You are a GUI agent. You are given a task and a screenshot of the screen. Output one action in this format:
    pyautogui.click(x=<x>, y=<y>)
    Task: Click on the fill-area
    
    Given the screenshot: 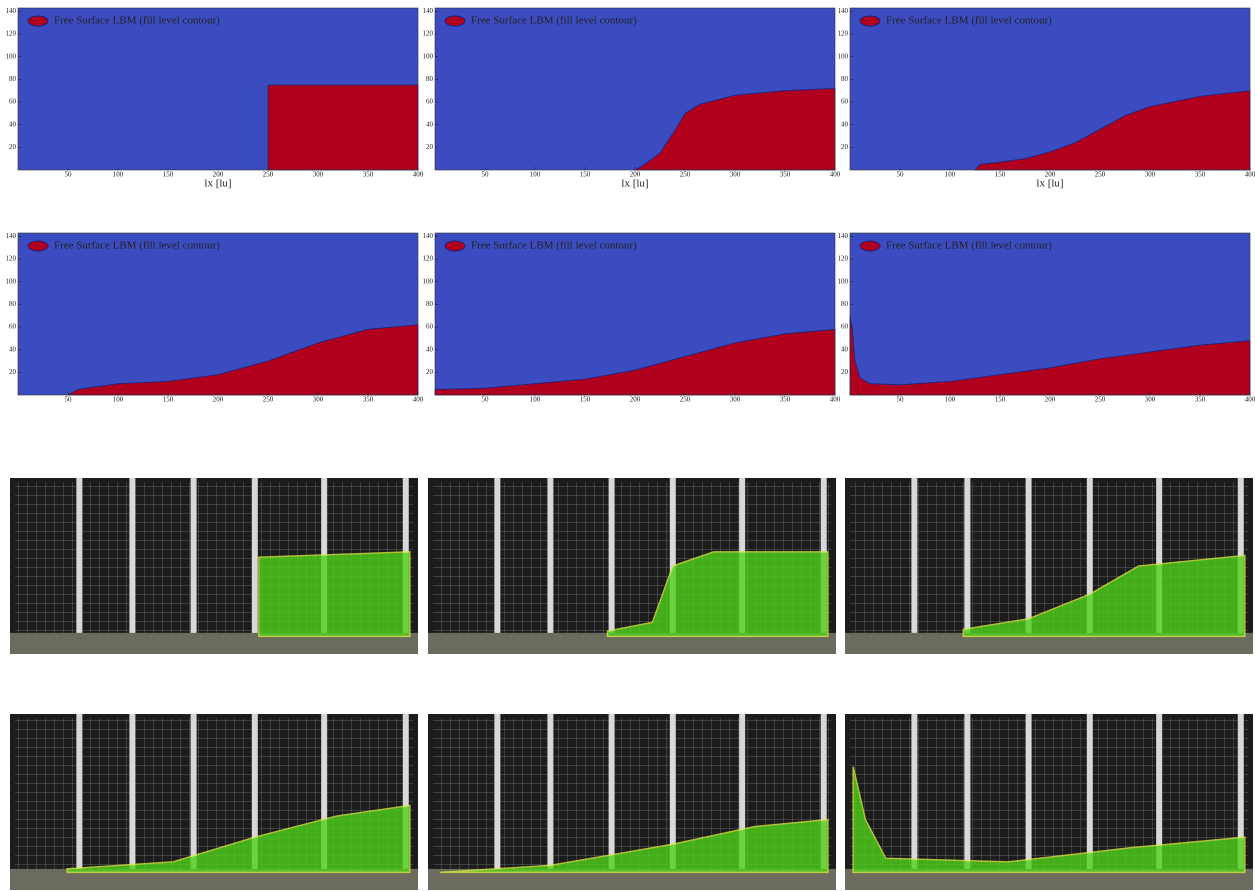 What is the action you would take?
    pyautogui.click(x=343, y=127)
    